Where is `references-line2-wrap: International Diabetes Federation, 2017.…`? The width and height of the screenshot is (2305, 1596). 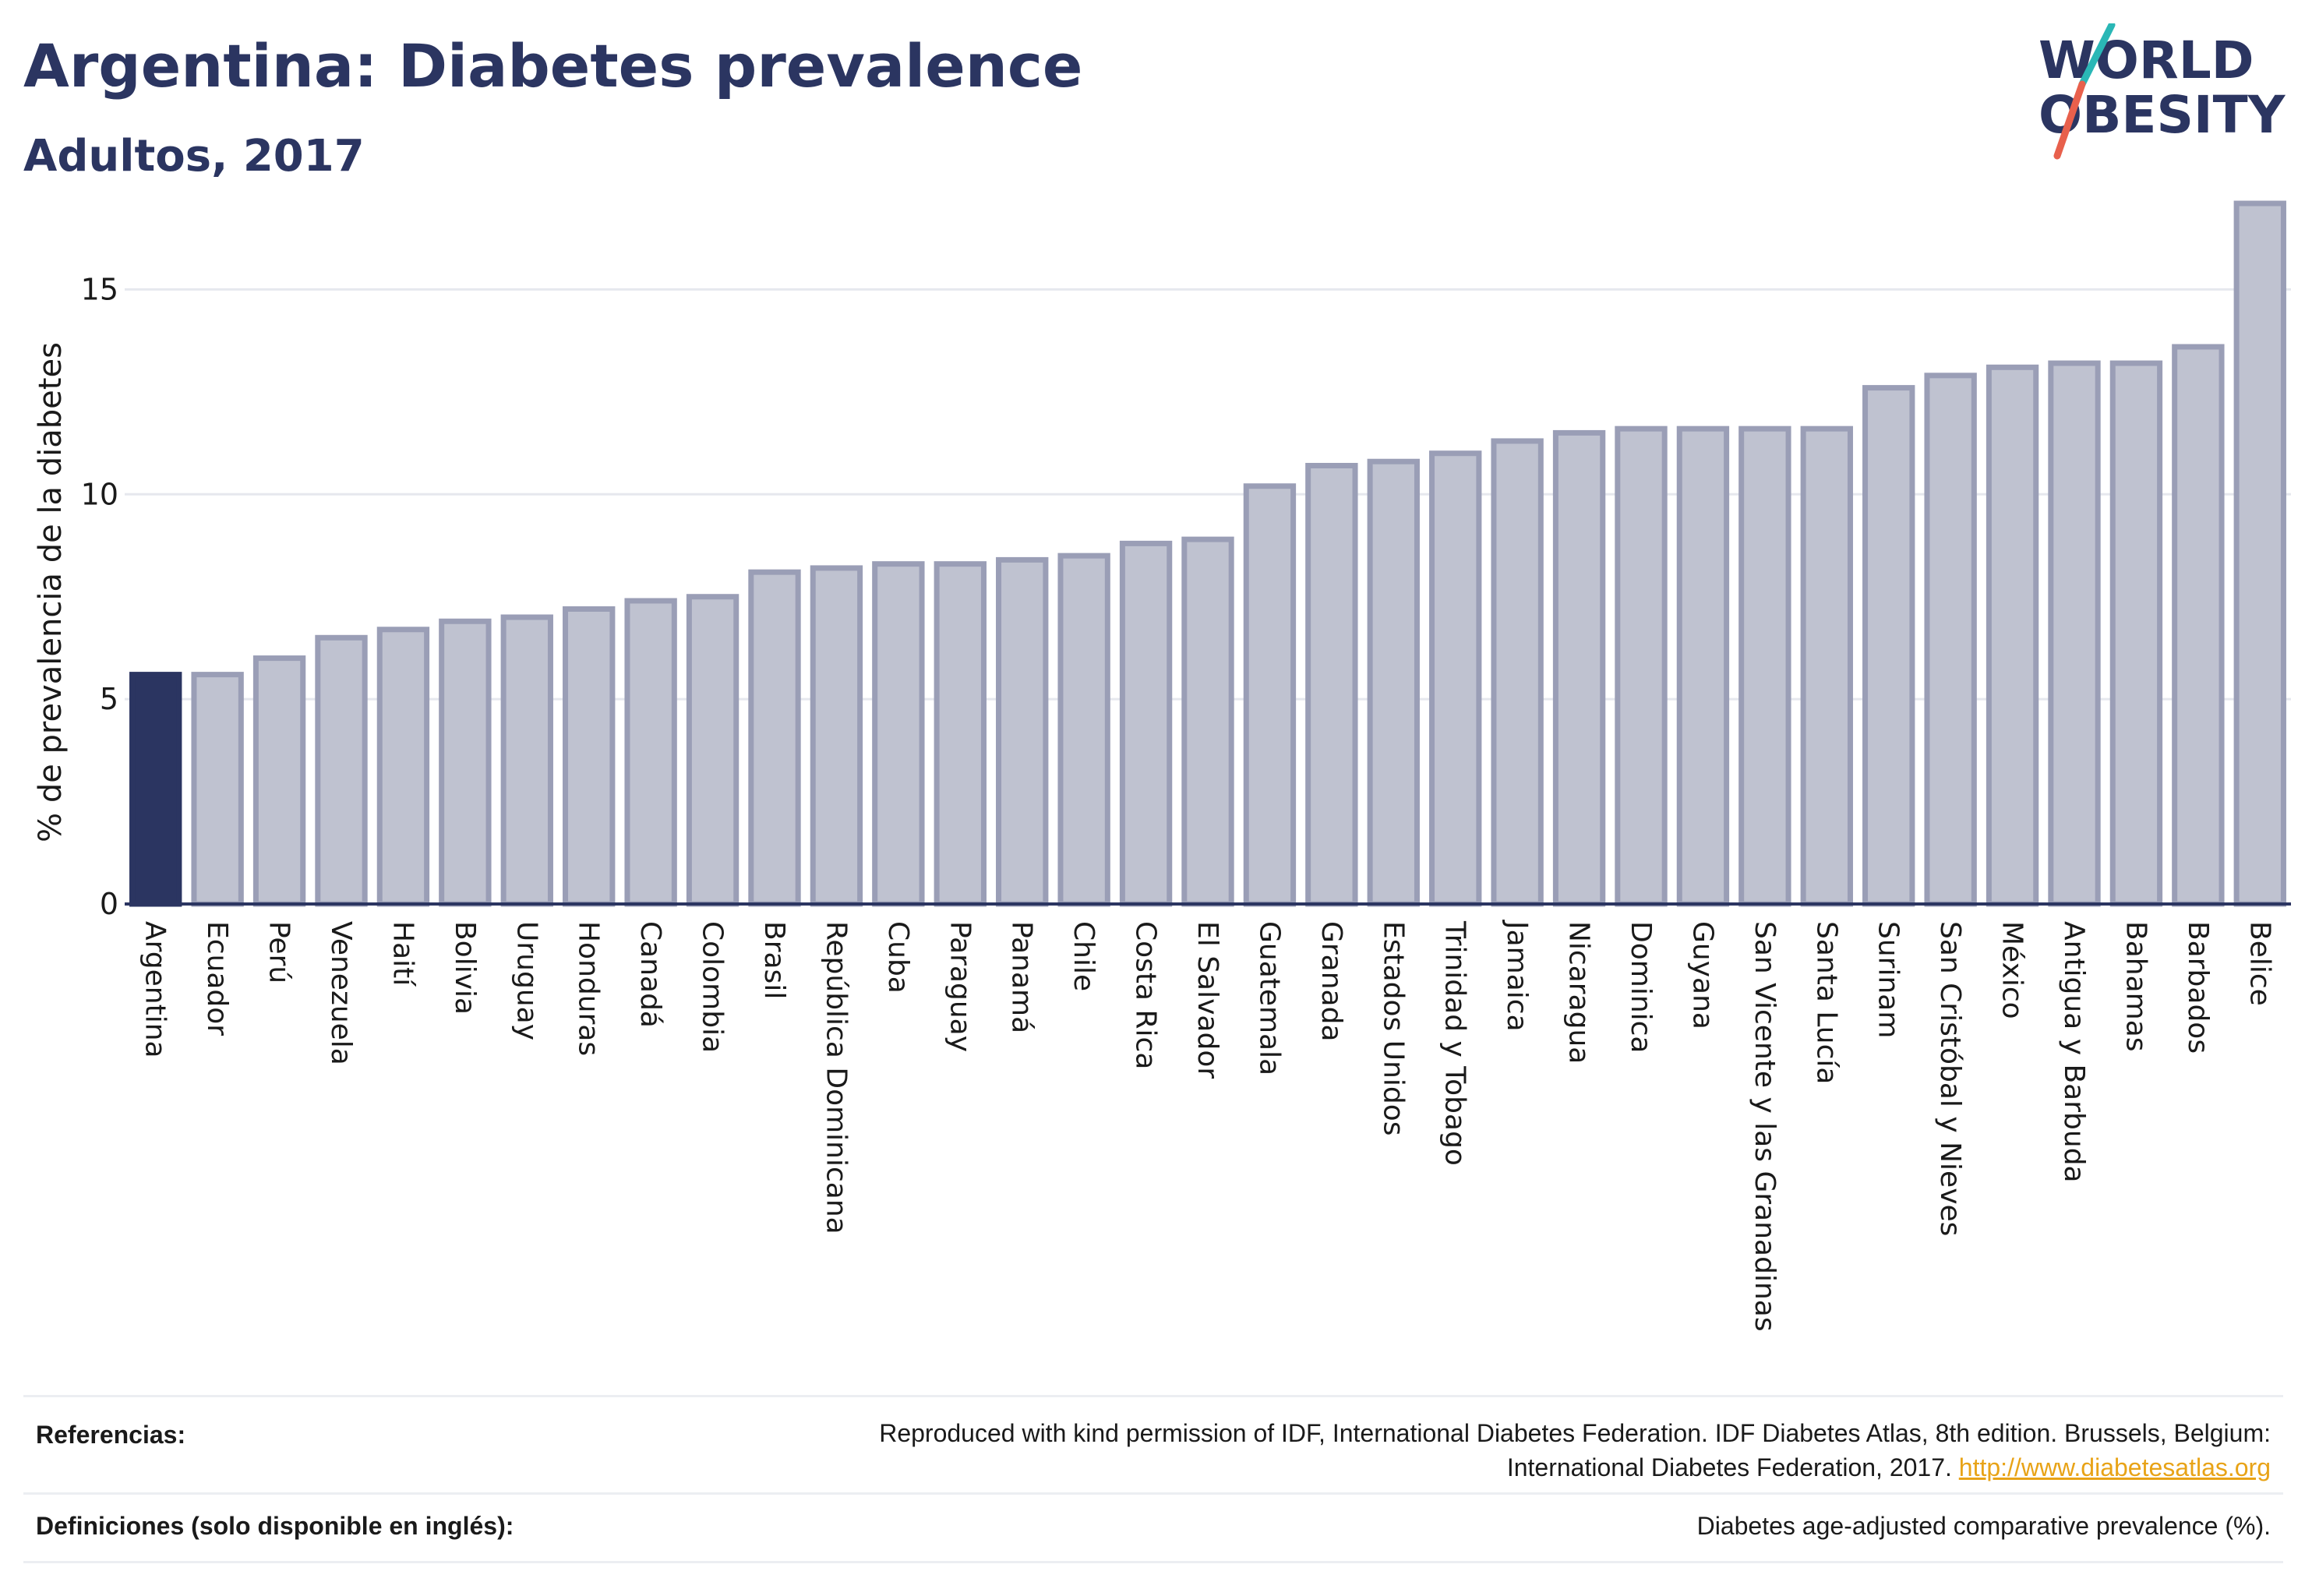 references-line2-wrap: International Diabetes Federation, 2017.… is located at coordinates (1575, 1467).